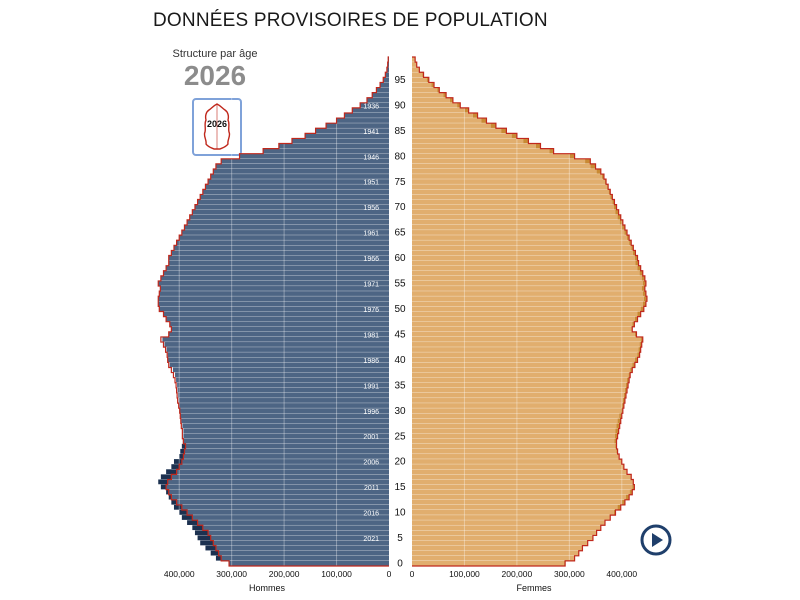  I want to click on birth-year-label: 1981, so click(371, 335).